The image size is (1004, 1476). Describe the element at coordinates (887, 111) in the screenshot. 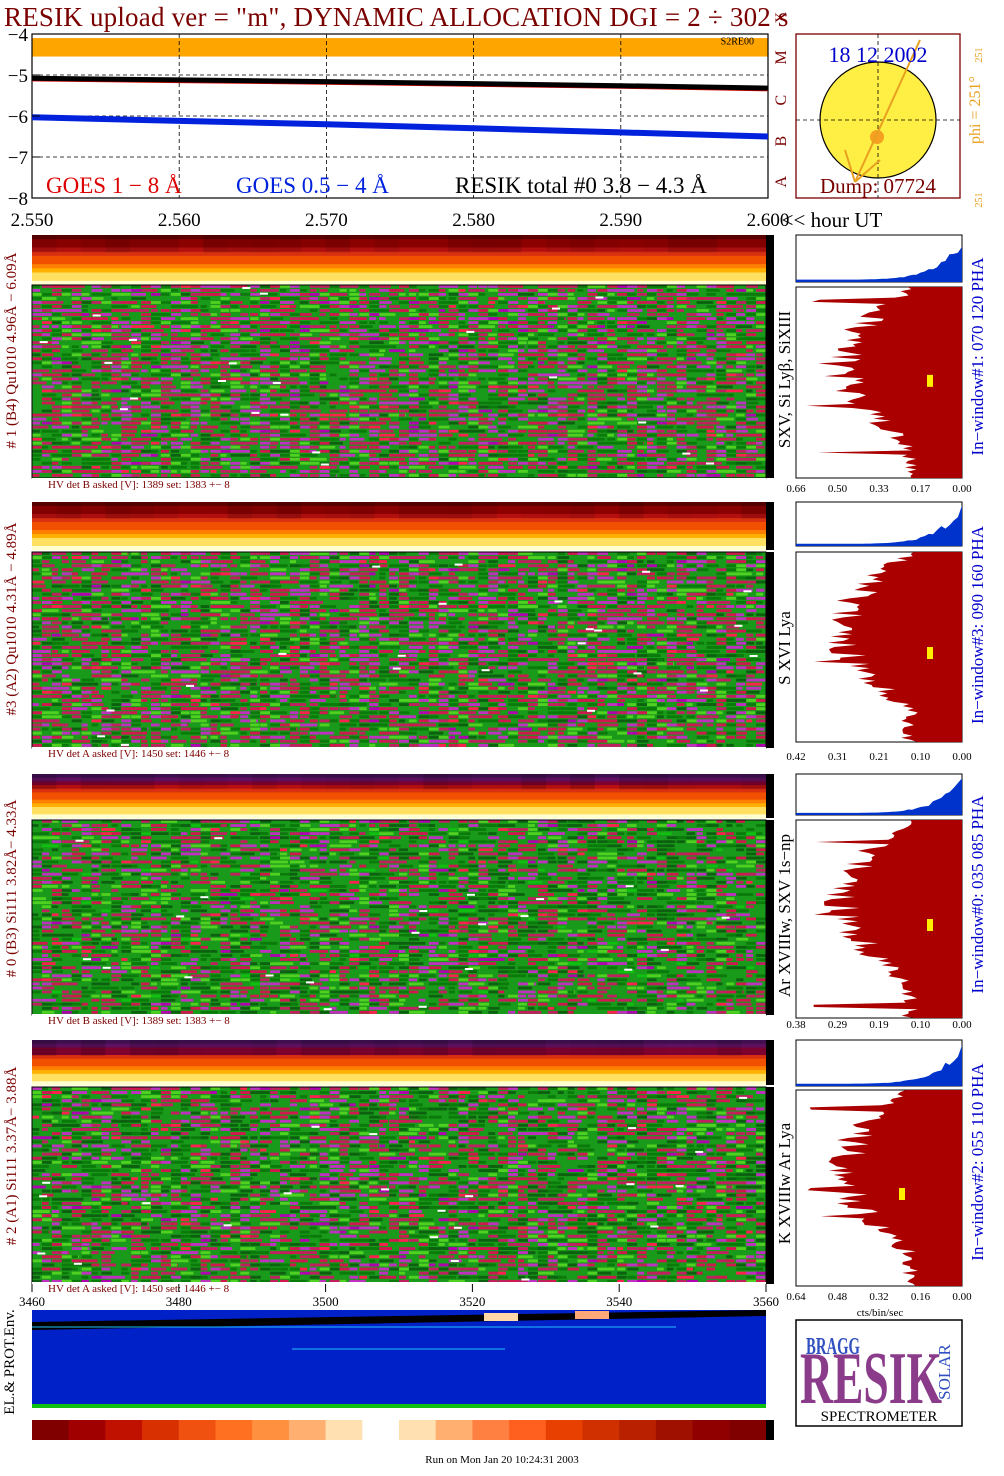

I see `sun-track-line` at that location.